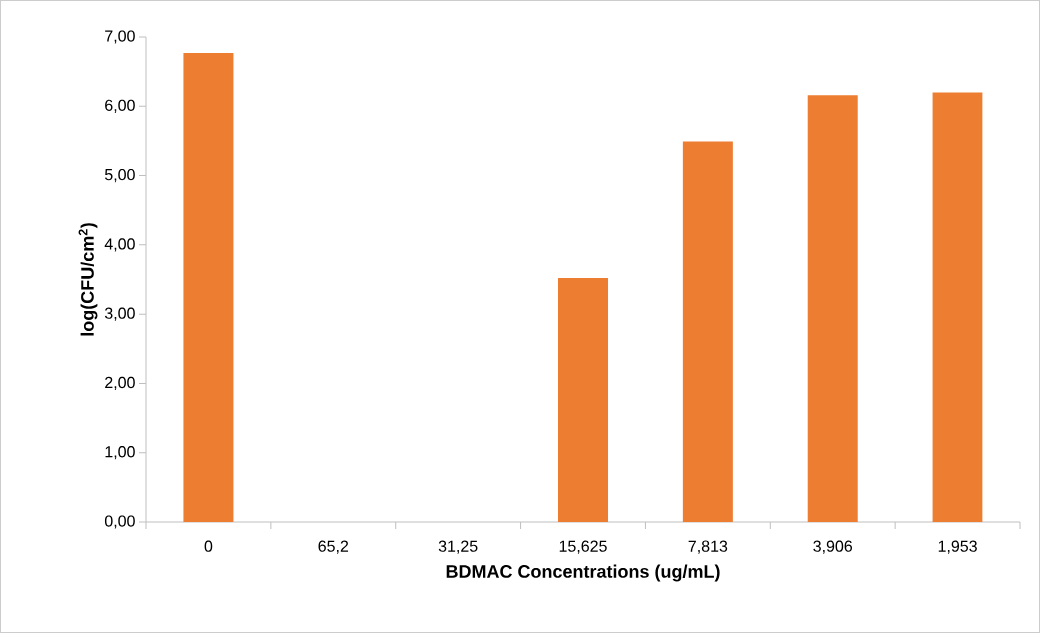 Image resolution: width=1040 pixels, height=633 pixels. What do you see at coordinates (833, 547) in the screenshot?
I see `x-tick-label: 3,906` at bounding box center [833, 547].